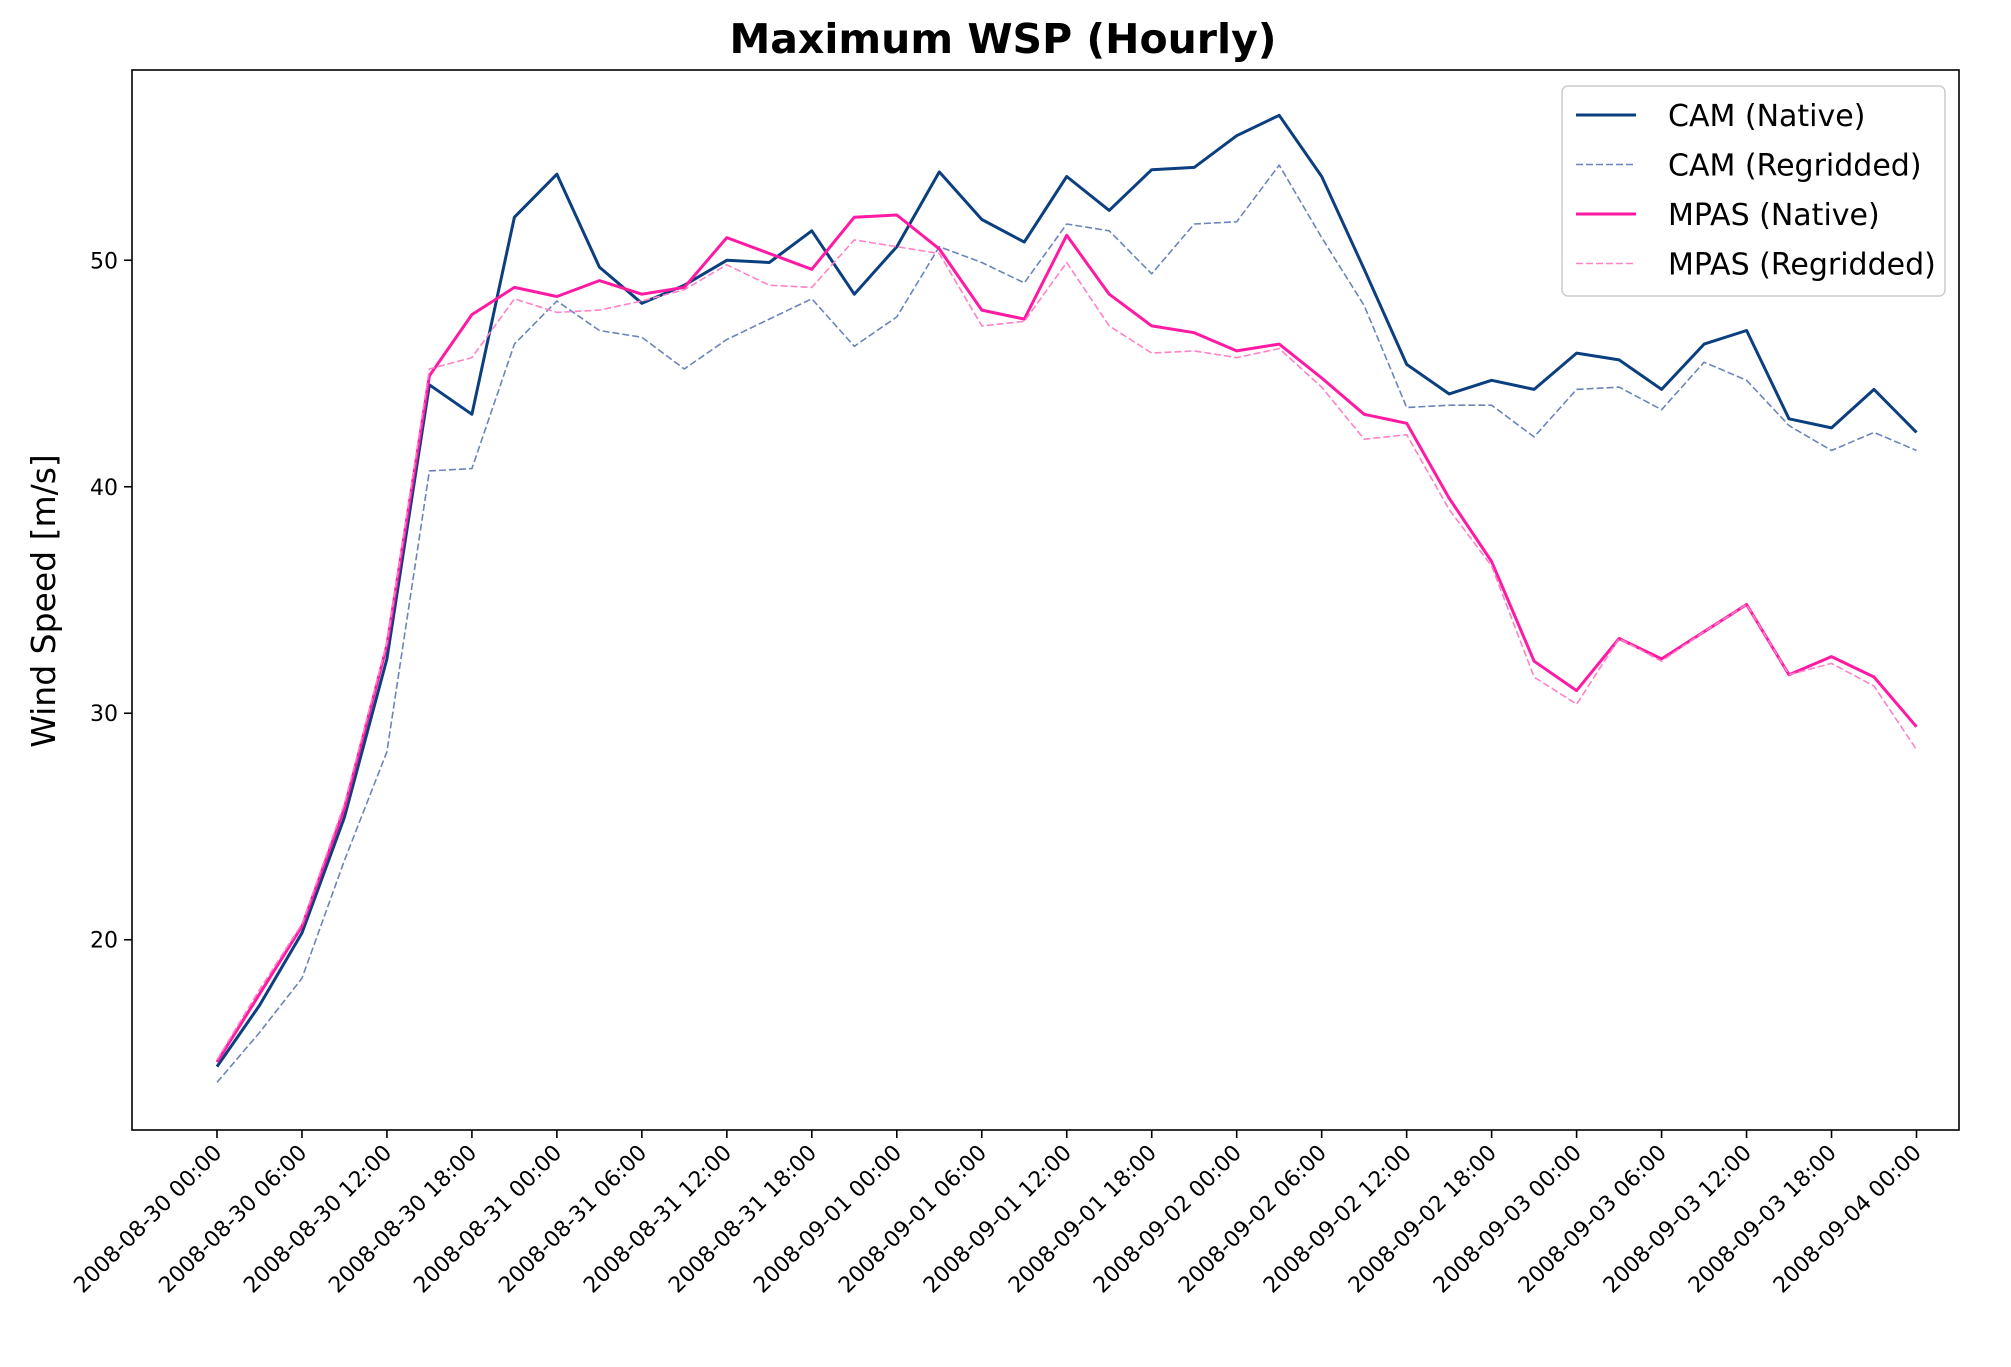 The height and width of the screenshot is (1367, 2011). Describe the element at coordinates (488, 1220) in the screenshot. I see `x-tick-label: 2008-08-31 00:00` at that location.